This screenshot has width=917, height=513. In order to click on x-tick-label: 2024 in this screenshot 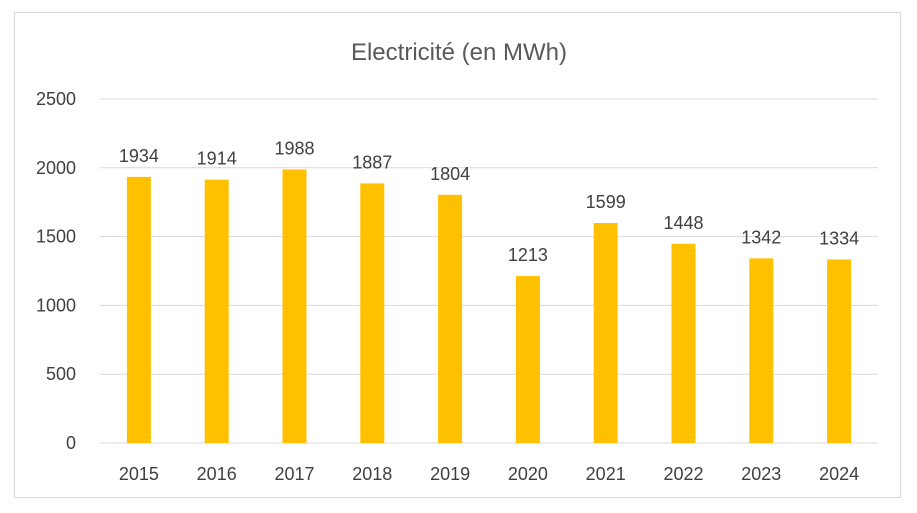, I will do `click(839, 474)`.